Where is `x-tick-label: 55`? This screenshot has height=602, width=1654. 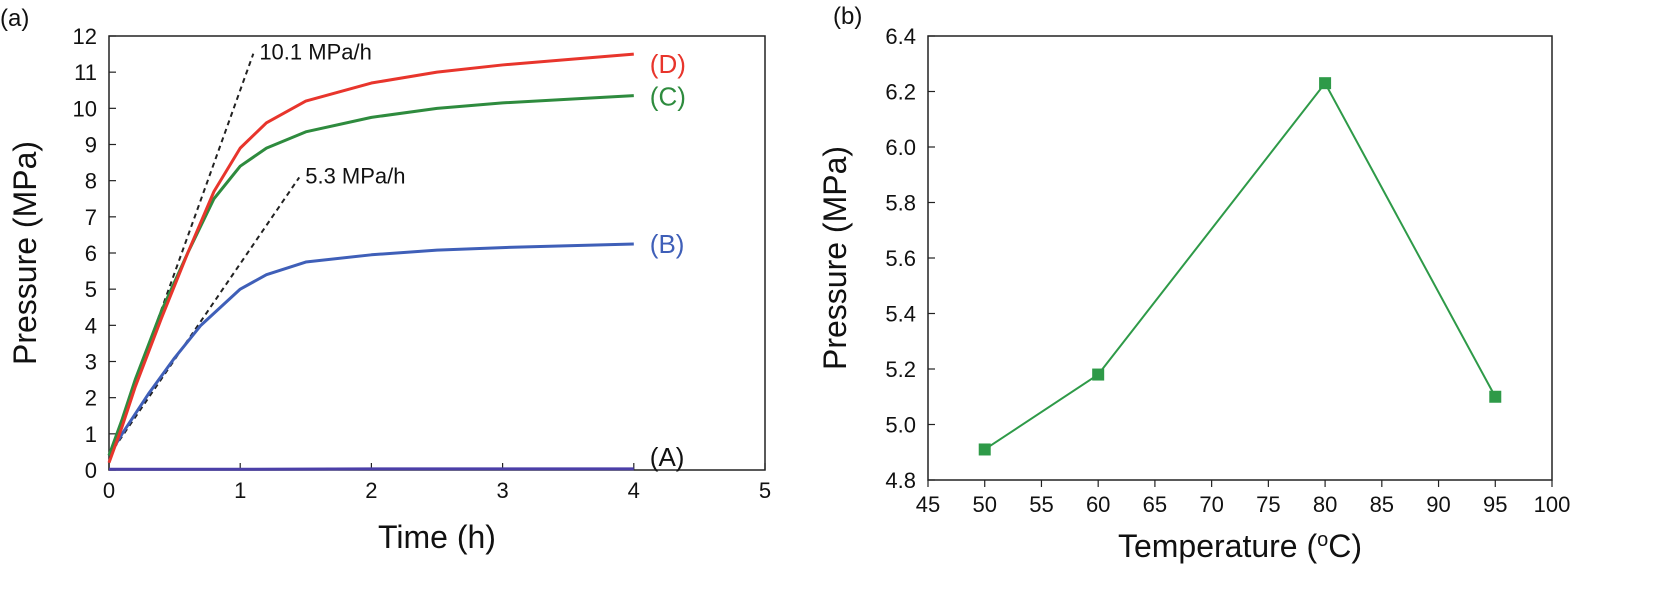 x-tick-label: 55 is located at coordinates (1041, 504).